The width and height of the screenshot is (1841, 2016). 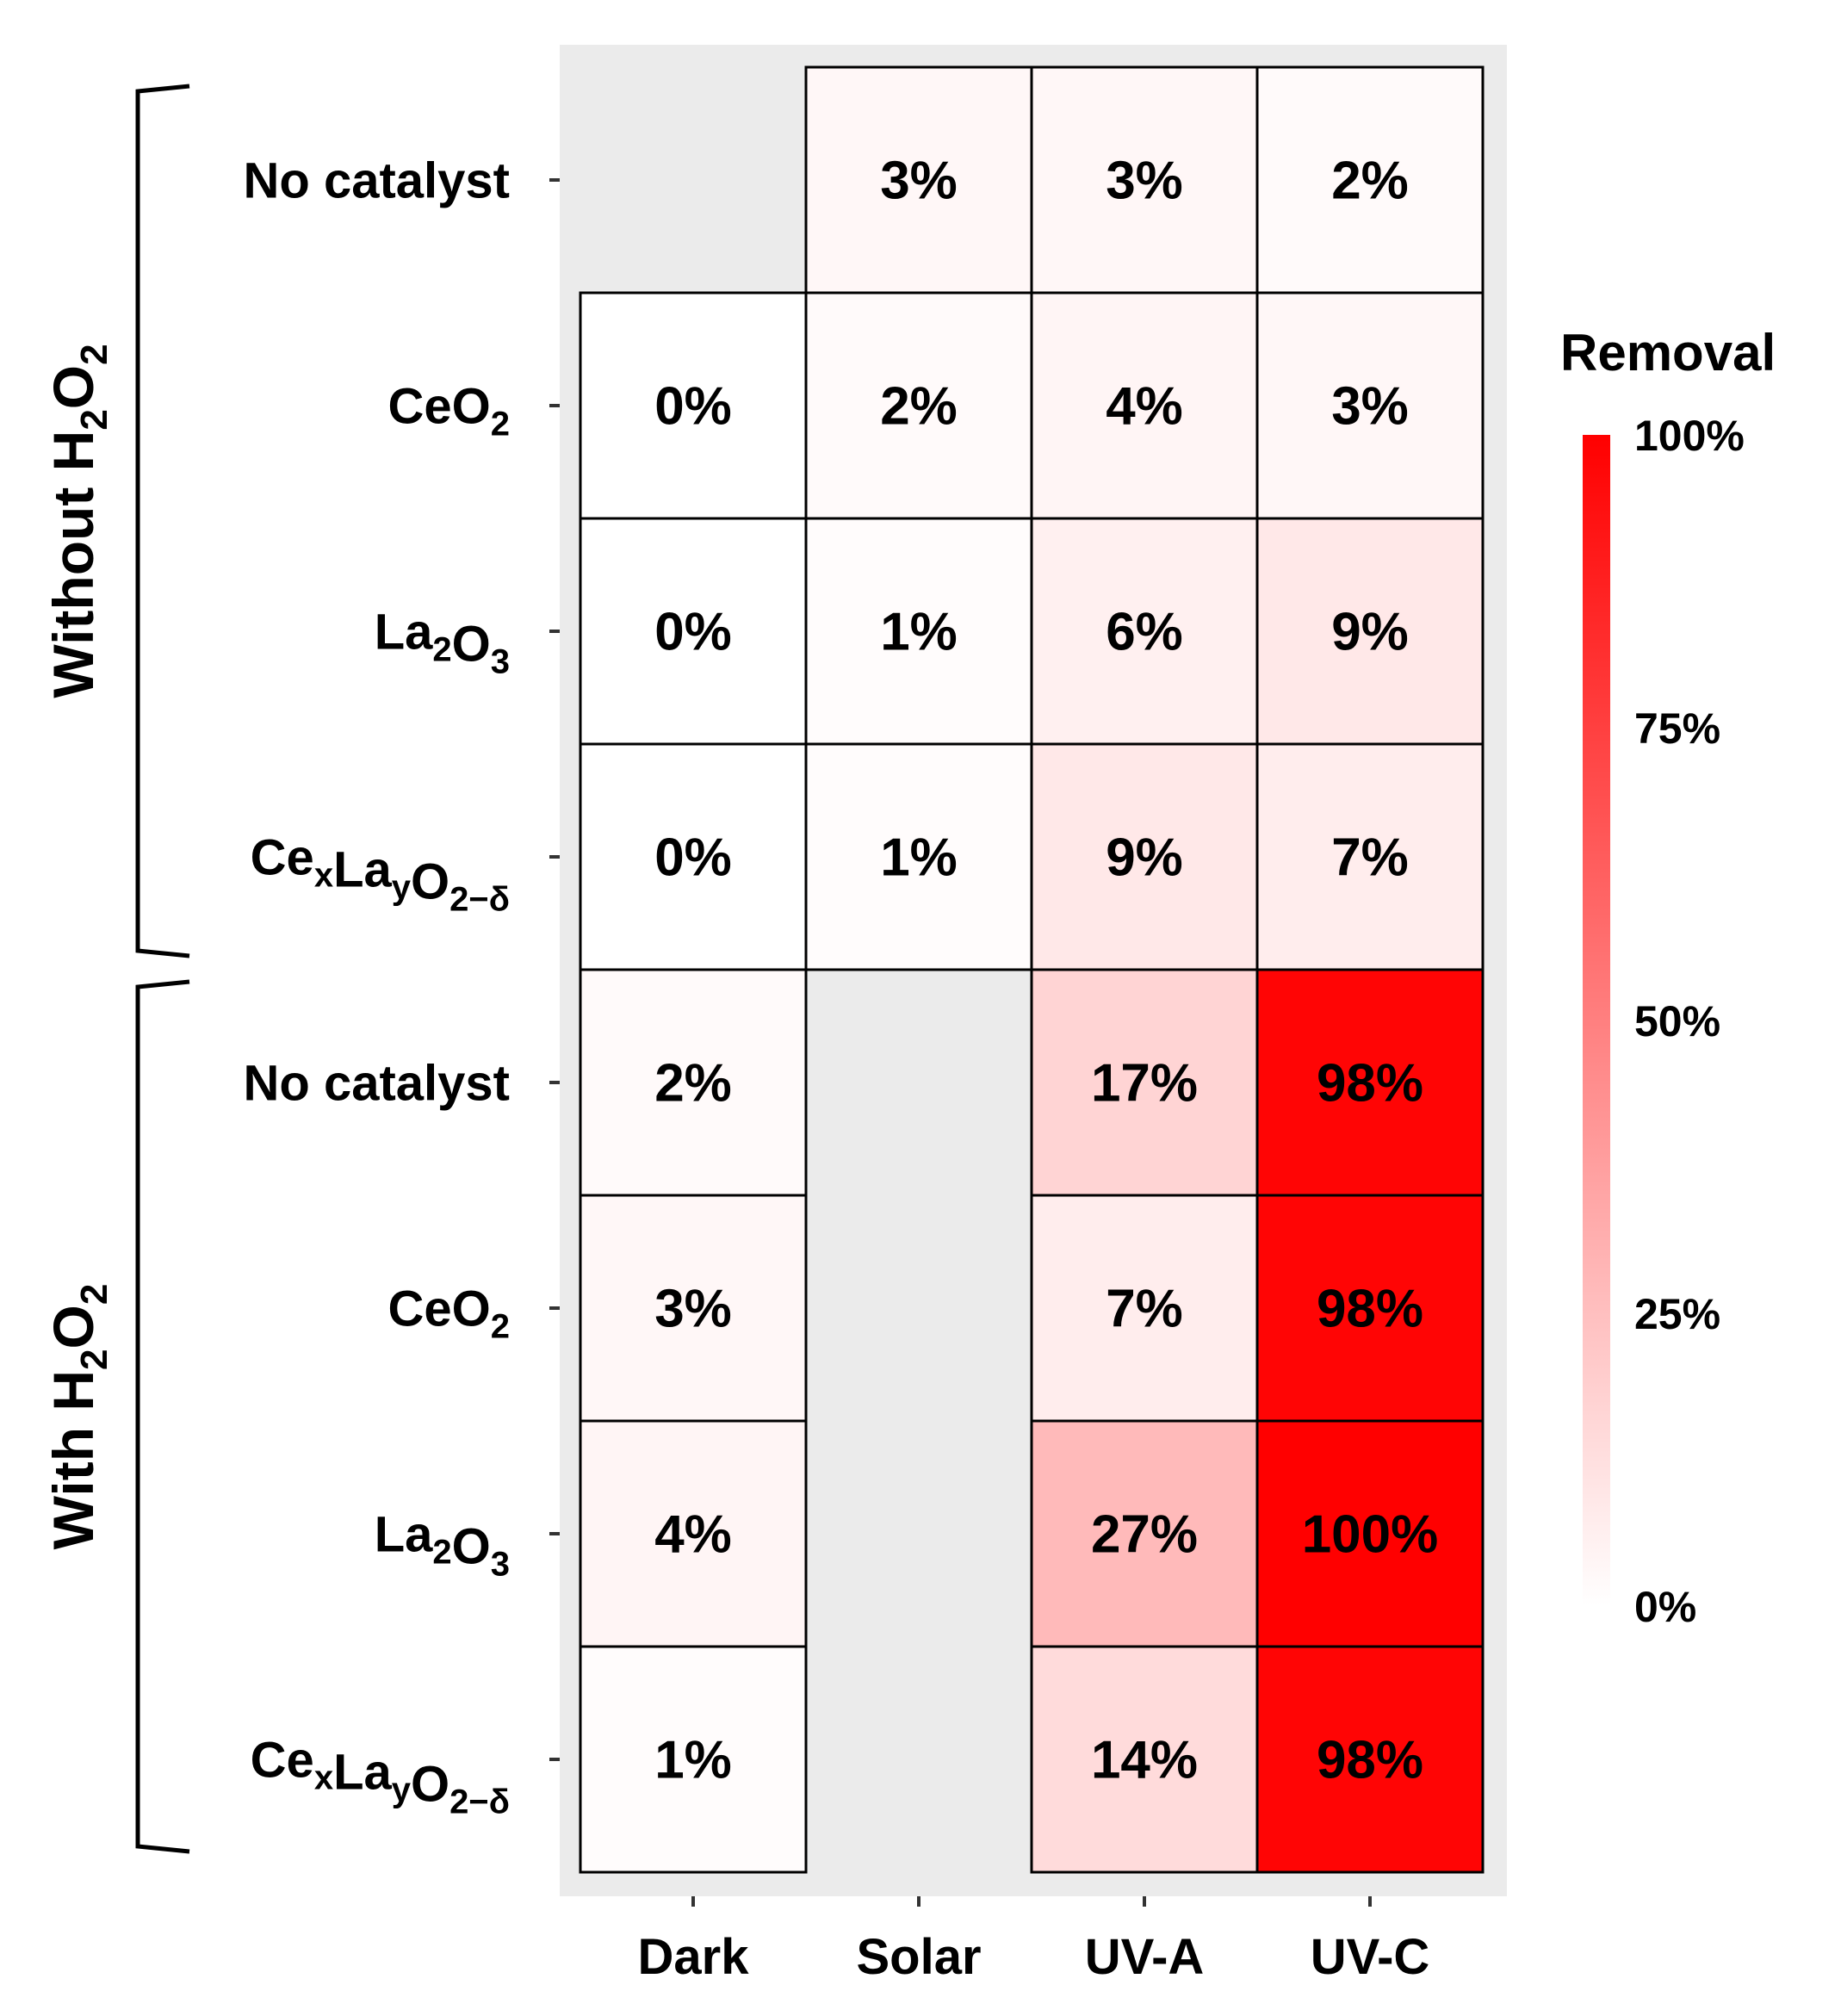 I want to click on group-label: Without H2O2, so click(x=78, y=521).